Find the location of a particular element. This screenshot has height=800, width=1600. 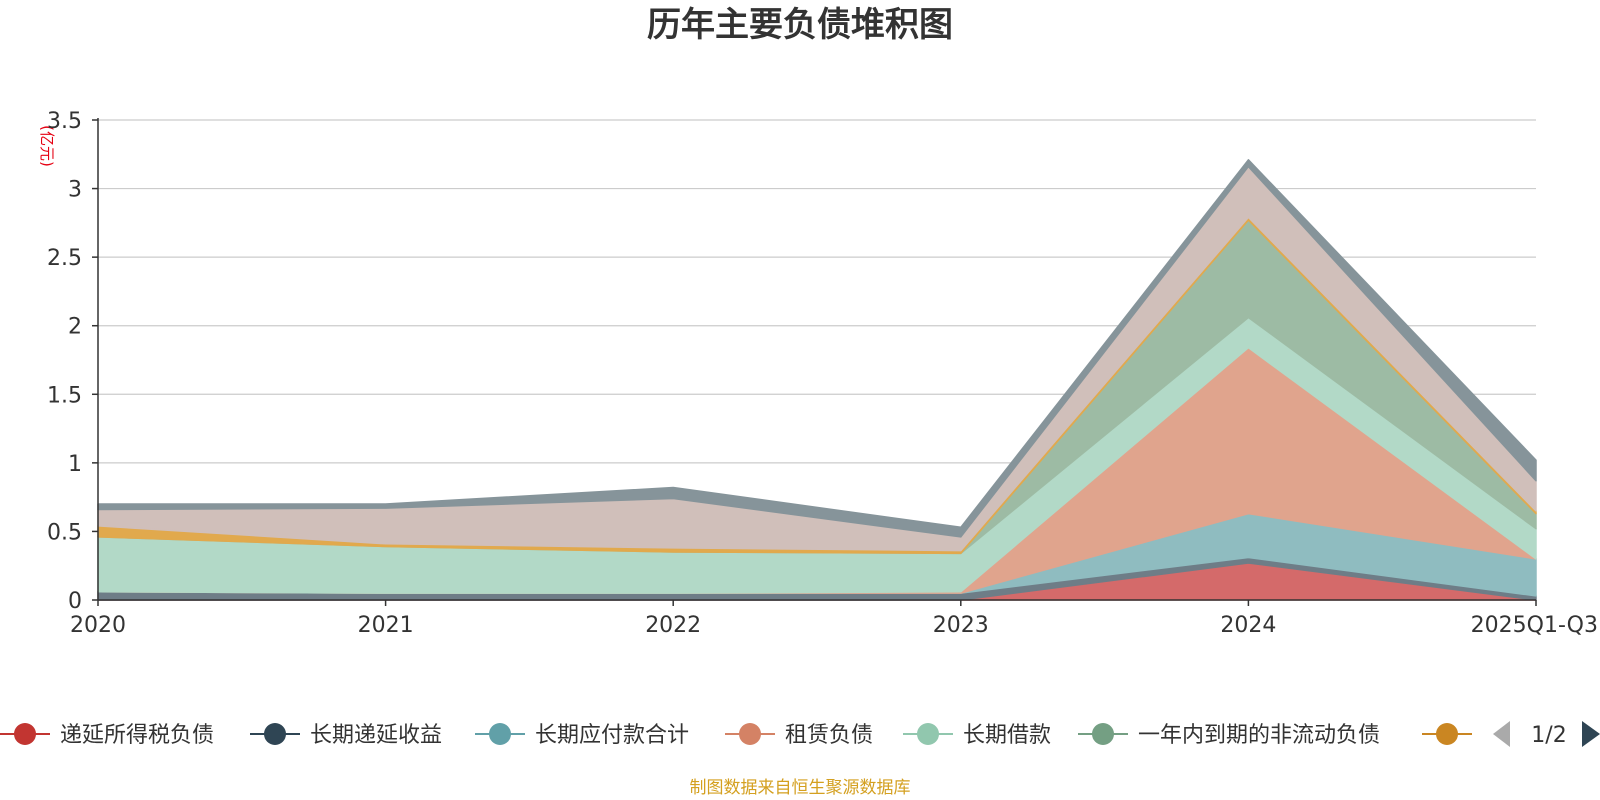

y-tick-label: 3 is located at coordinates (75, 190).